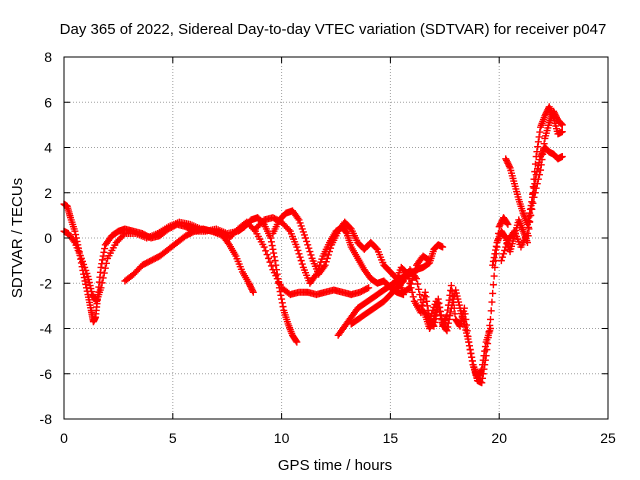 This screenshot has width=640, height=480. Describe the element at coordinates (391, 438) in the screenshot. I see `x-tick-label: 15` at that location.